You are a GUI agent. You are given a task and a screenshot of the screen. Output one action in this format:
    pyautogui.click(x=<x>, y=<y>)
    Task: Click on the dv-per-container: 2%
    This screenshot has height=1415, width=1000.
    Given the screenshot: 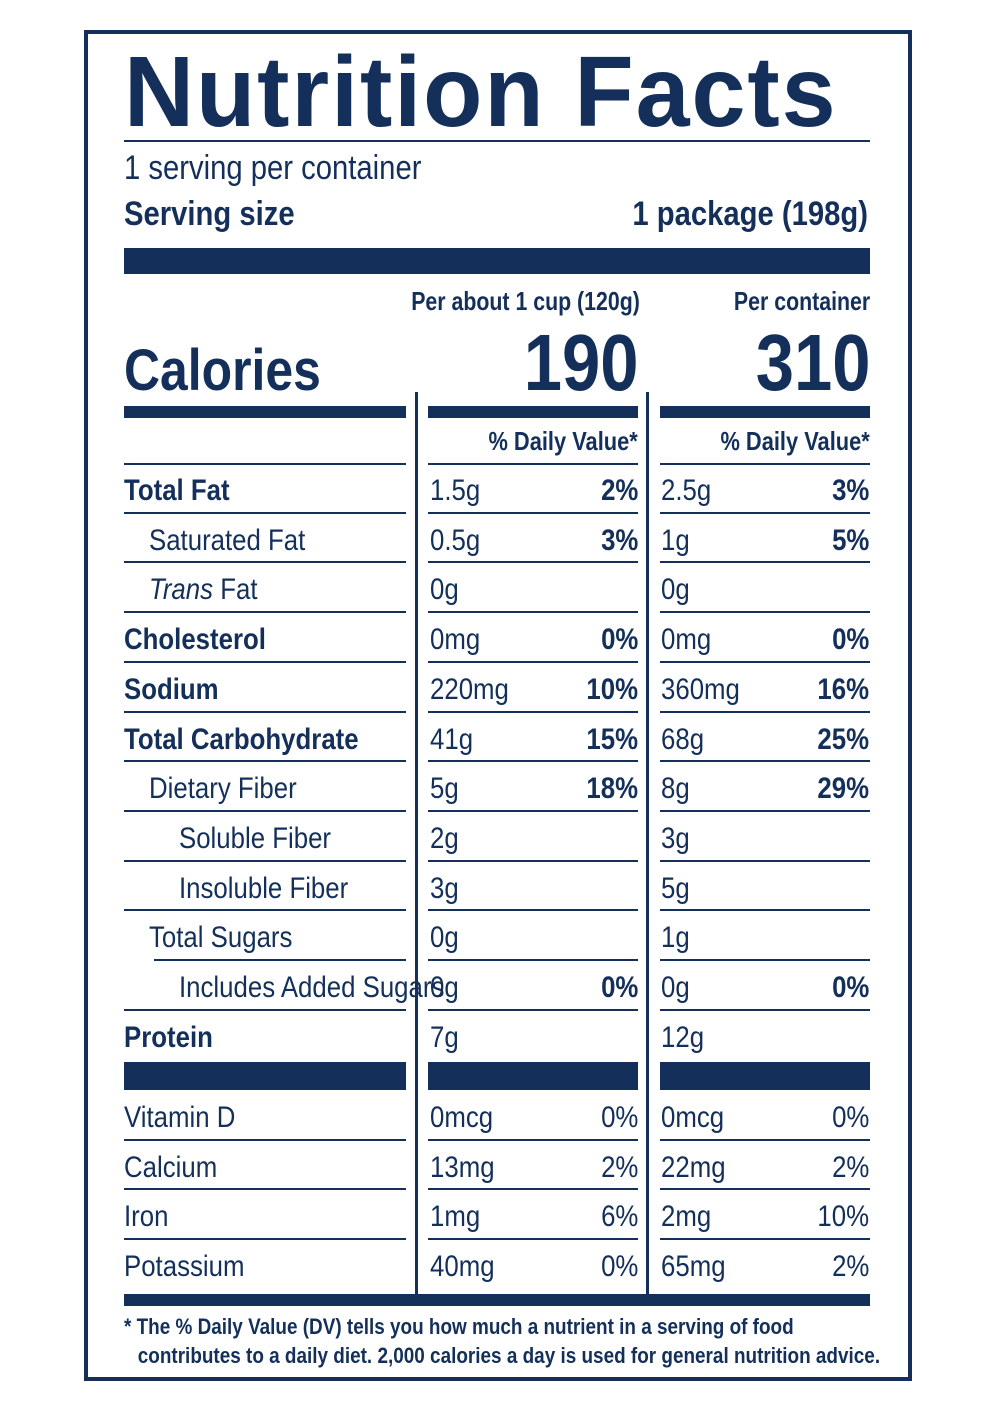 What is the action you would take?
    pyautogui.click(x=850, y=1266)
    